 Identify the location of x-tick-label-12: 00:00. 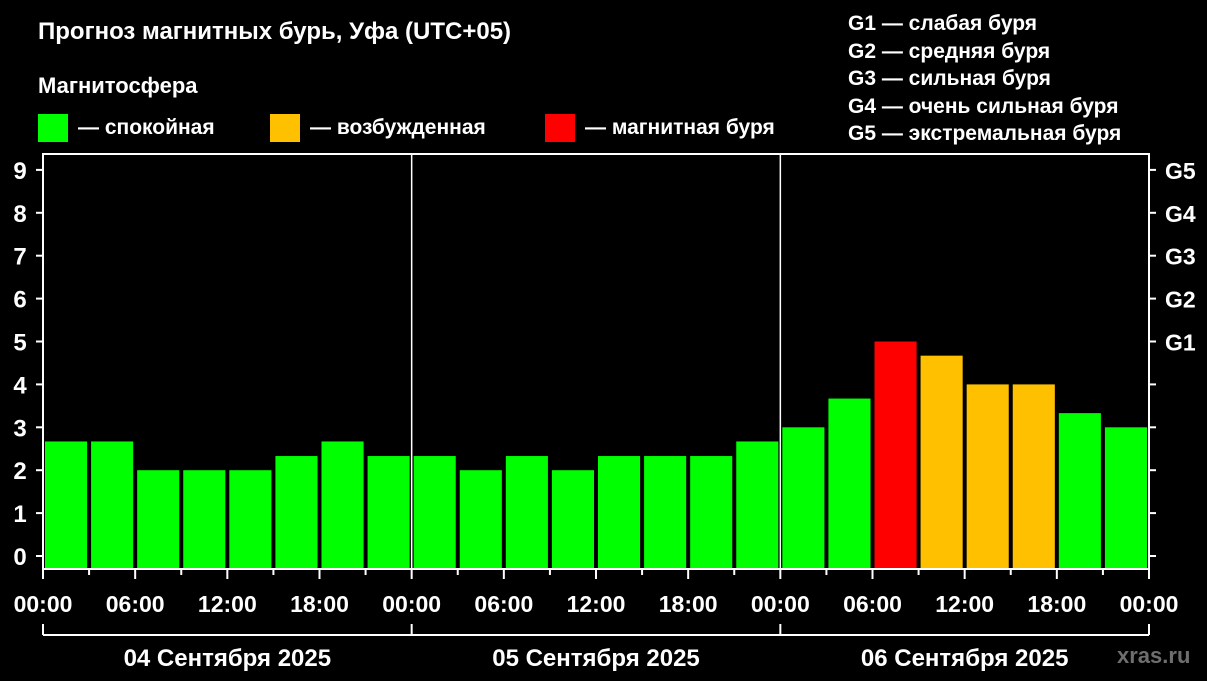
(1149, 604).